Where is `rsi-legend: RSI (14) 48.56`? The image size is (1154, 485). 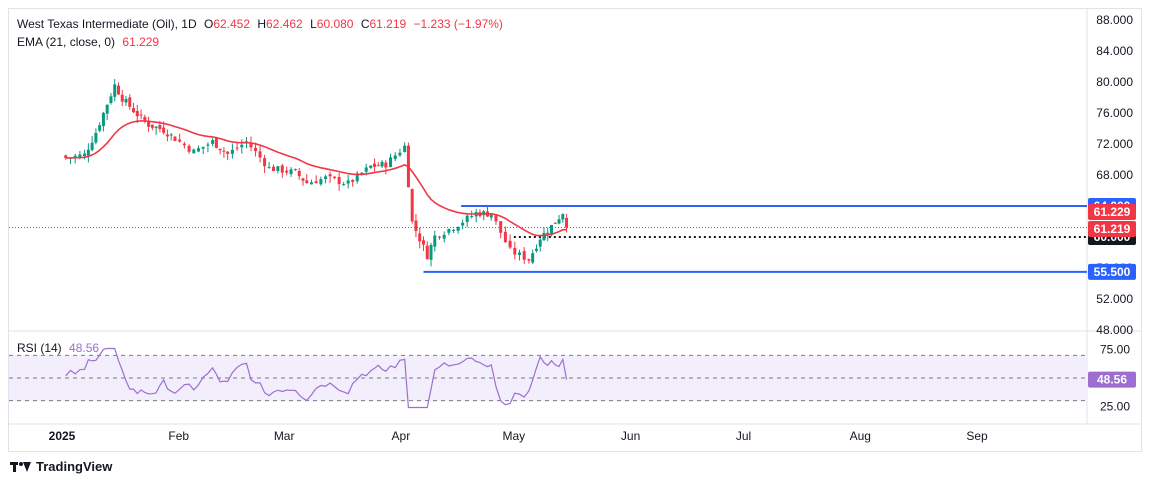 rsi-legend: RSI (14) 48.56 is located at coordinates (60, 348).